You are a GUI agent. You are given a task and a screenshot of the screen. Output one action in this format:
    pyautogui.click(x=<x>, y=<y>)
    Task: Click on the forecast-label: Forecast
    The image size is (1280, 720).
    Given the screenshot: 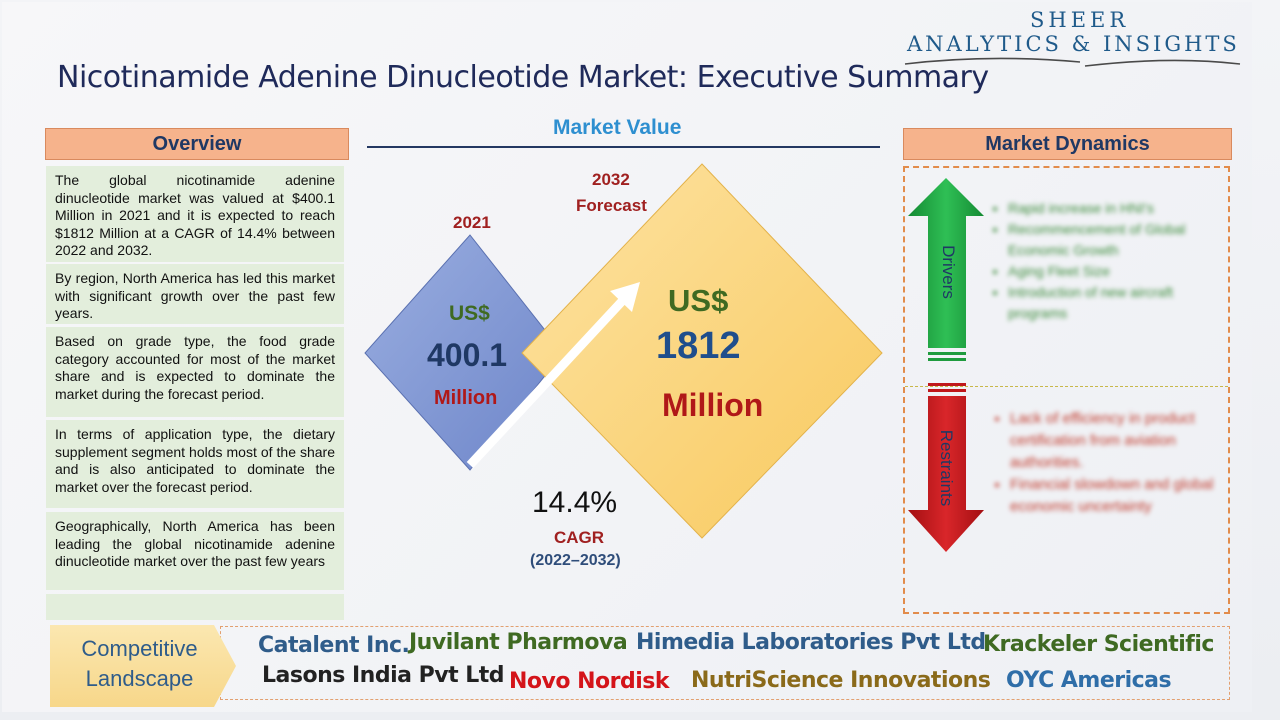 What is the action you would take?
    pyautogui.click(x=611, y=205)
    